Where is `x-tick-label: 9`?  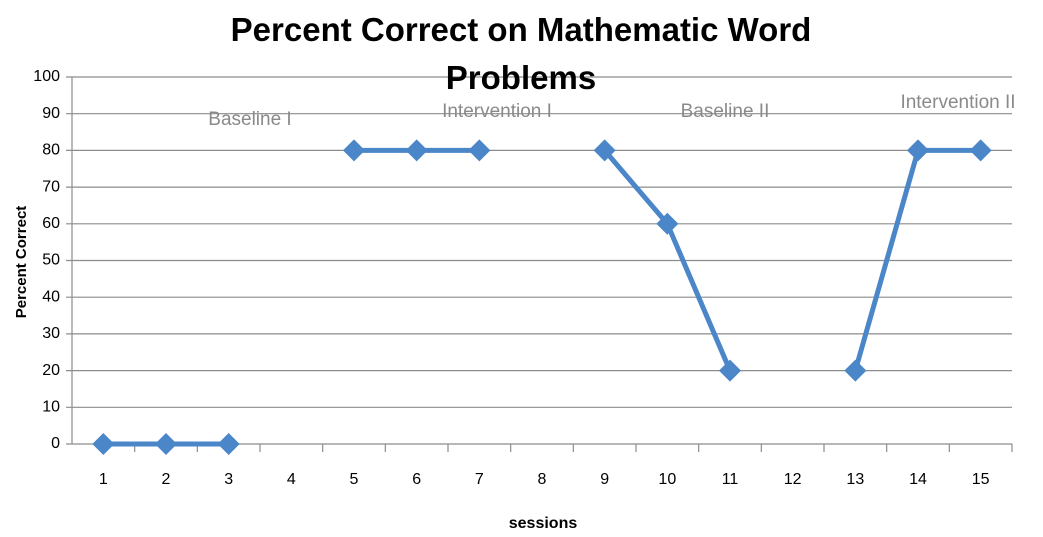
x-tick-label: 9 is located at coordinates (604, 479).